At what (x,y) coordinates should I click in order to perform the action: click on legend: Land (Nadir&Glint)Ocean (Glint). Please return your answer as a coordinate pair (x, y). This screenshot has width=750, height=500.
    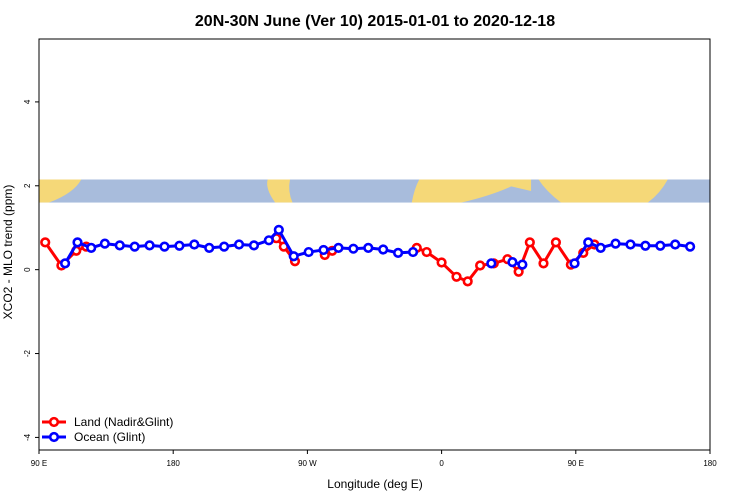
    Looking at the image, I should click on (107, 429).